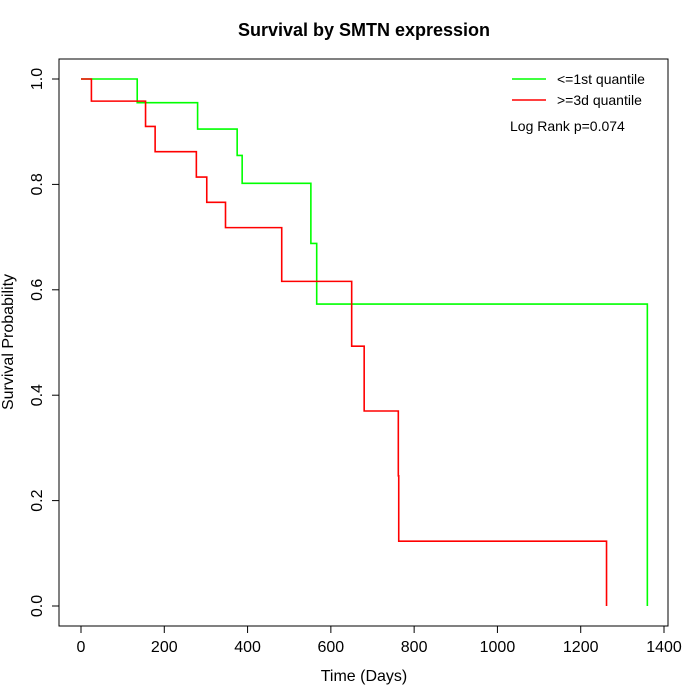  Describe the element at coordinates (581, 647) in the screenshot. I see `x-tick-label: 1200` at that location.